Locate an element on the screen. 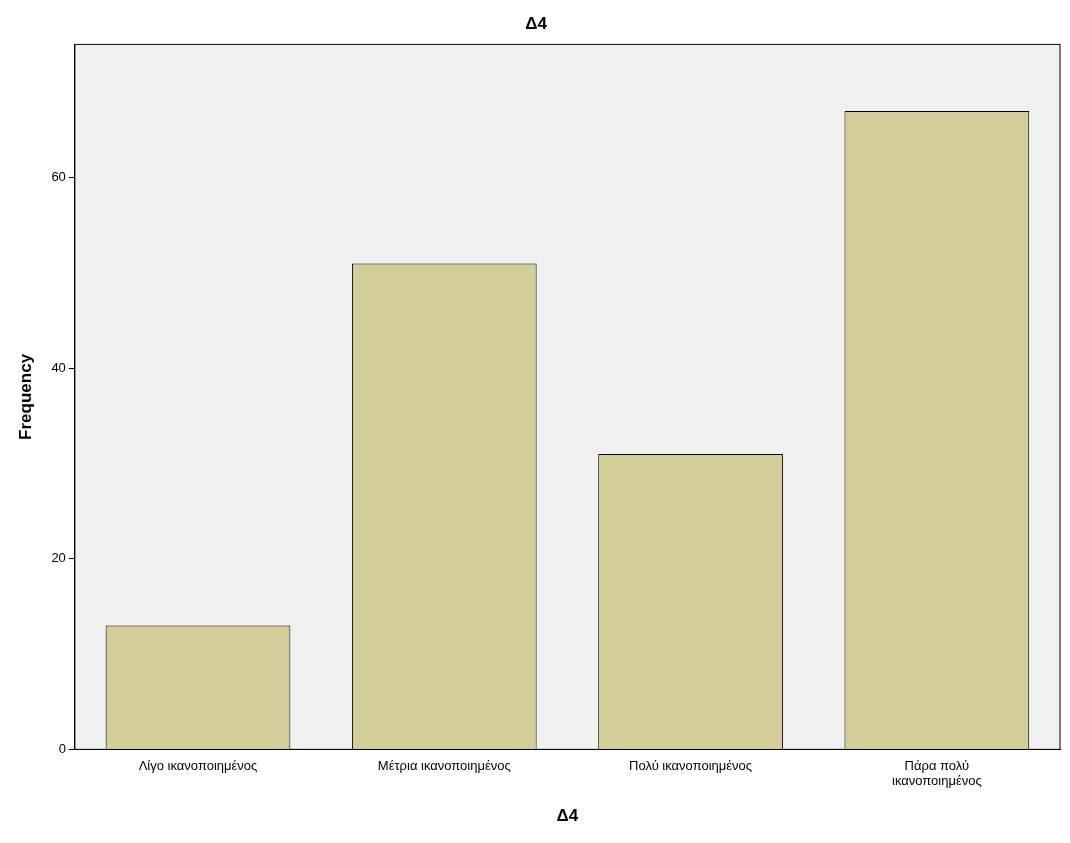  y-tick-label: 40 is located at coordinates (58, 367).